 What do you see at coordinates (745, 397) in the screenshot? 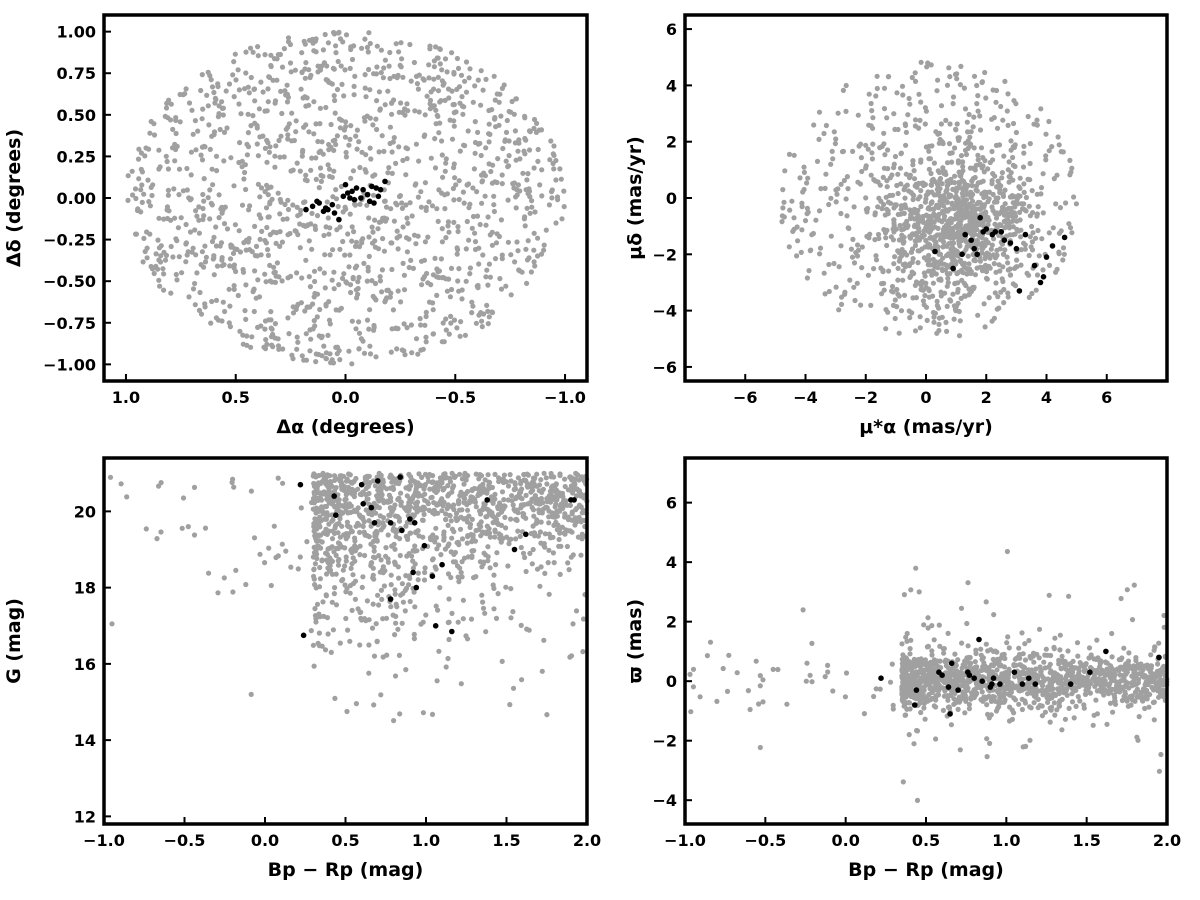
I see `x-tick-label: −6` at bounding box center [745, 397].